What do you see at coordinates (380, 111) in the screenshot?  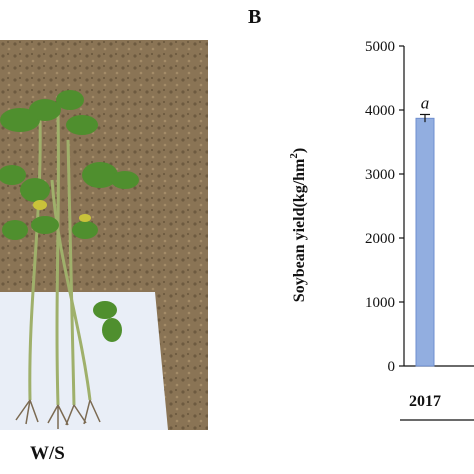 I see `y-tick-label: 4000` at bounding box center [380, 111].